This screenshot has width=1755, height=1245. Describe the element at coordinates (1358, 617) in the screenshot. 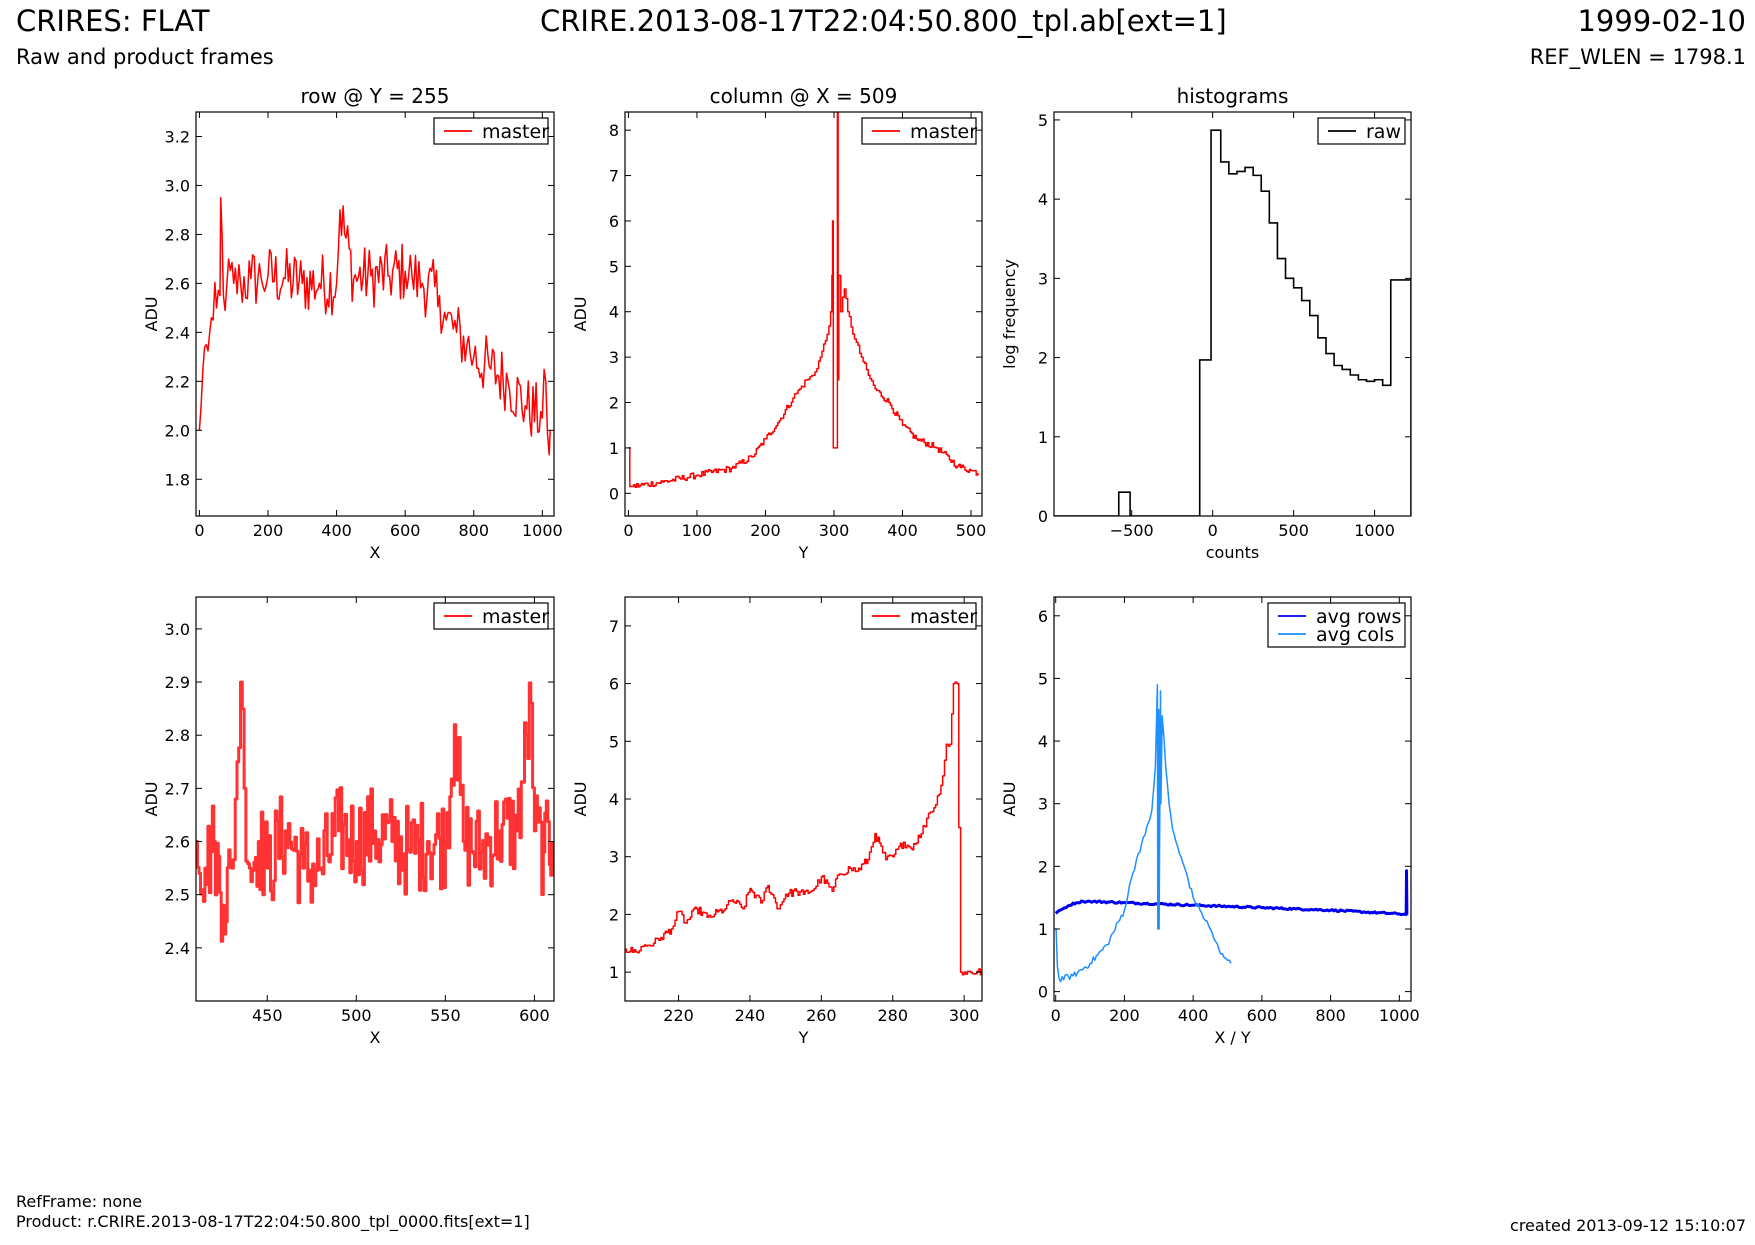

I see `legend-label: avg rows` at that location.